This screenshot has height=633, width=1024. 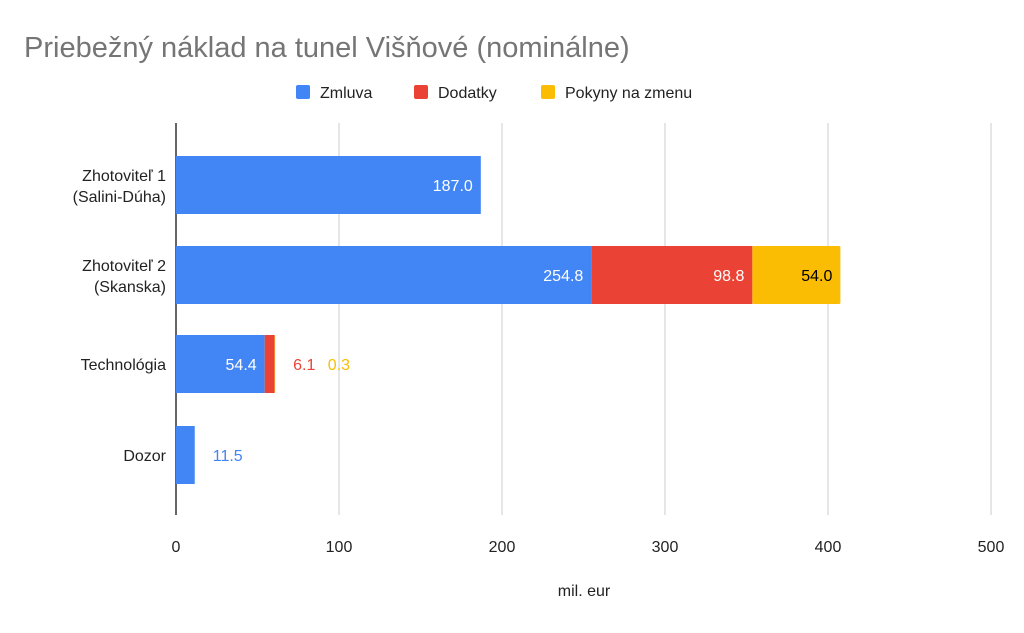 What do you see at coordinates (991, 547) in the screenshot?
I see `x-tick-label: 500` at bounding box center [991, 547].